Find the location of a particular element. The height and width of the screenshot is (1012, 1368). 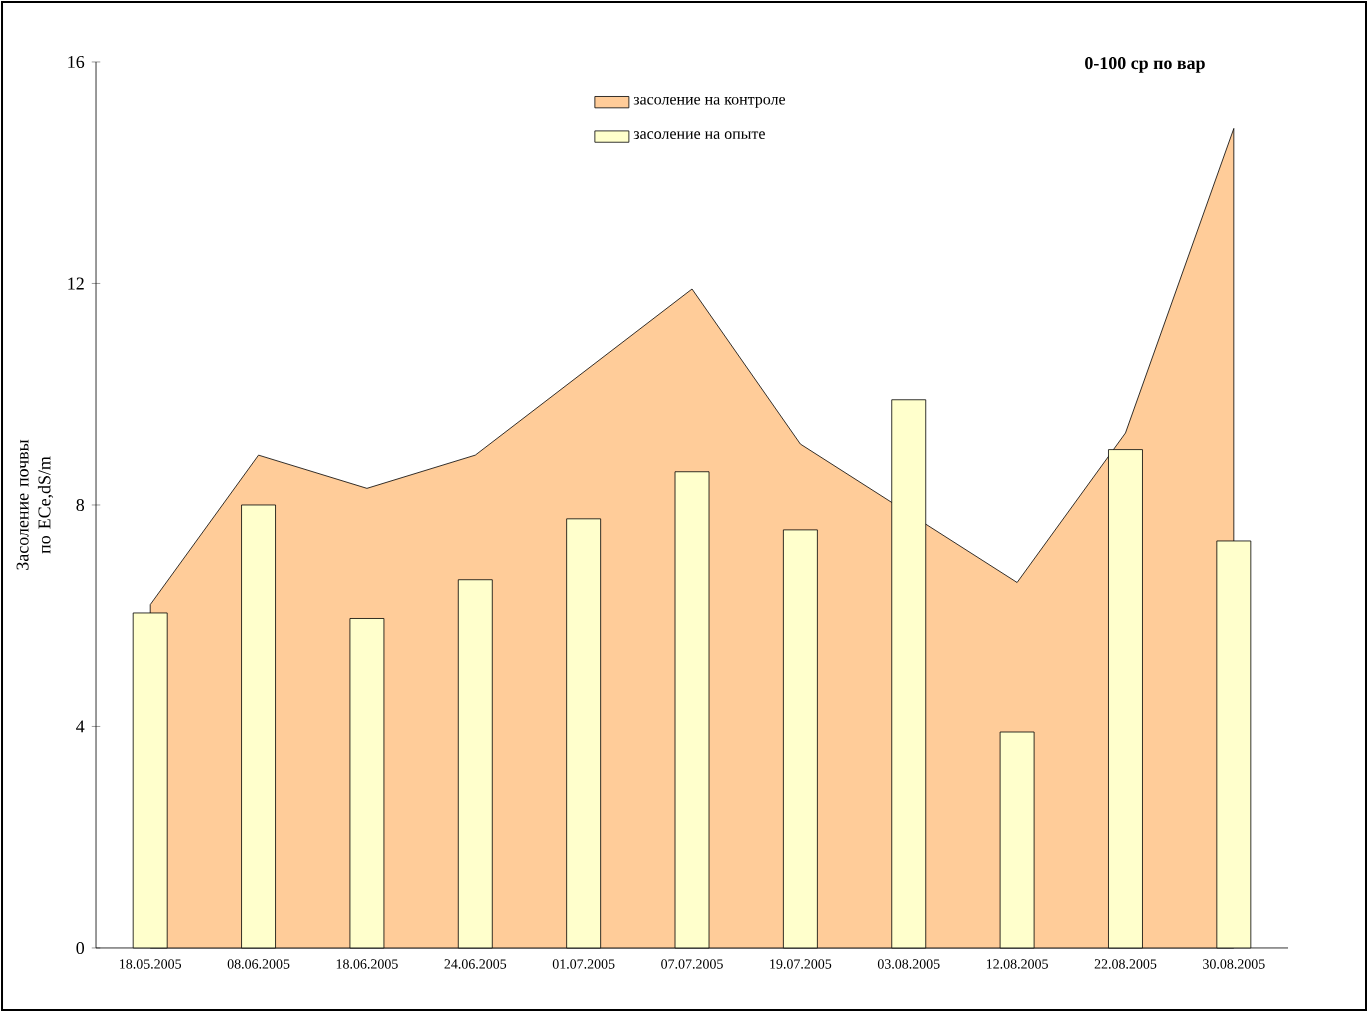

chart-title: 0-100 ср по вар is located at coordinates (1145, 65).